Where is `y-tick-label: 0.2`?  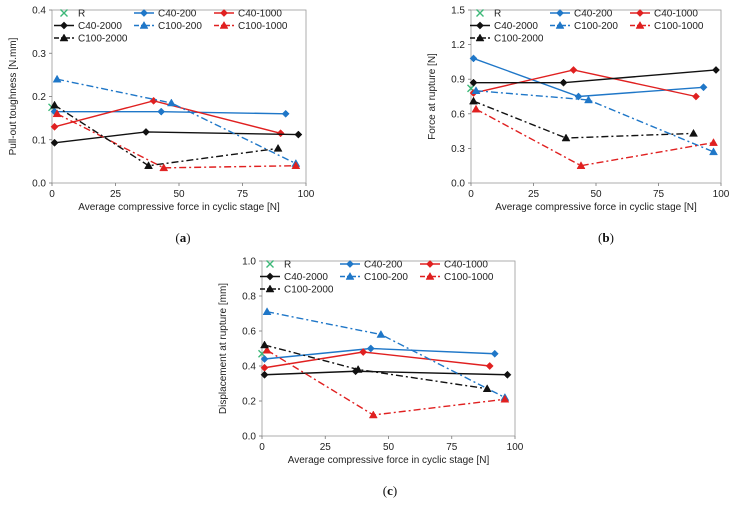
y-tick-label: 0.2 is located at coordinates (249, 402).